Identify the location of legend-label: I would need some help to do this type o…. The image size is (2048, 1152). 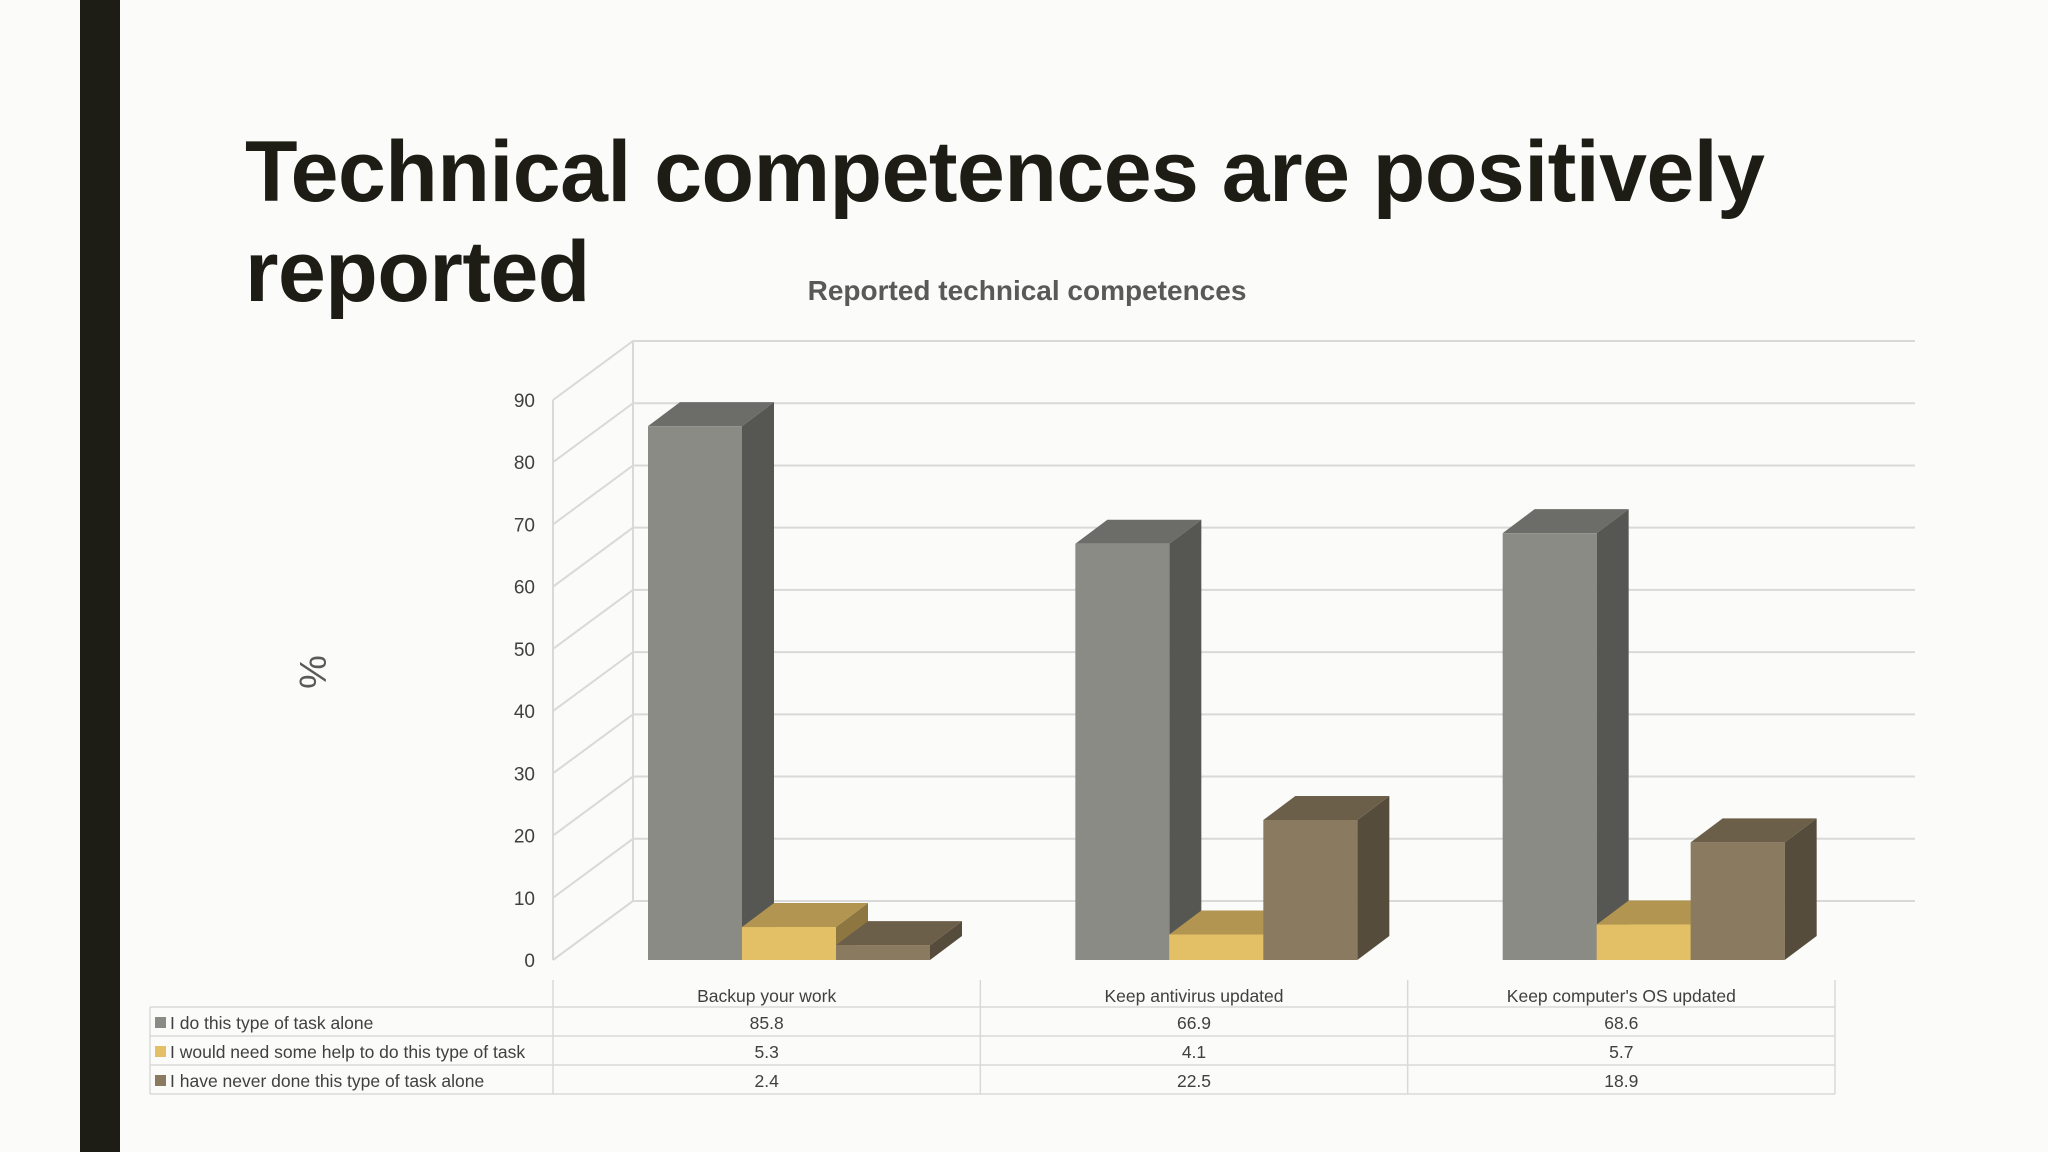
(347, 1052).